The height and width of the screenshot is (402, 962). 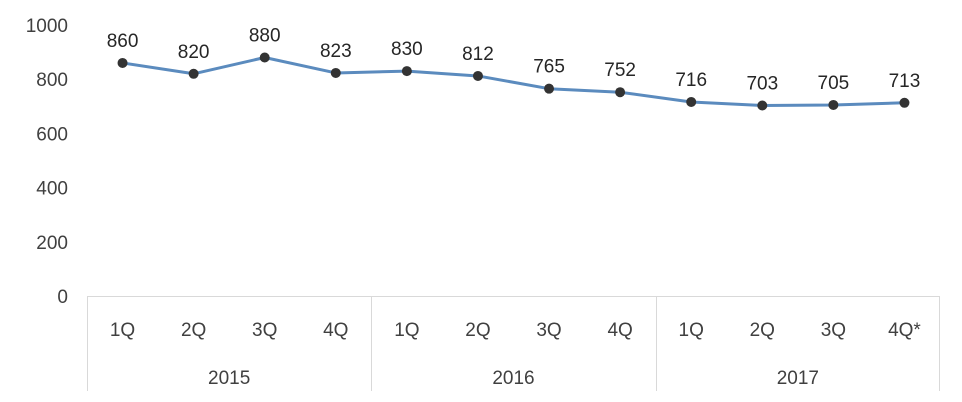 I want to click on x-group-label: 2017, so click(x=798, y=378).